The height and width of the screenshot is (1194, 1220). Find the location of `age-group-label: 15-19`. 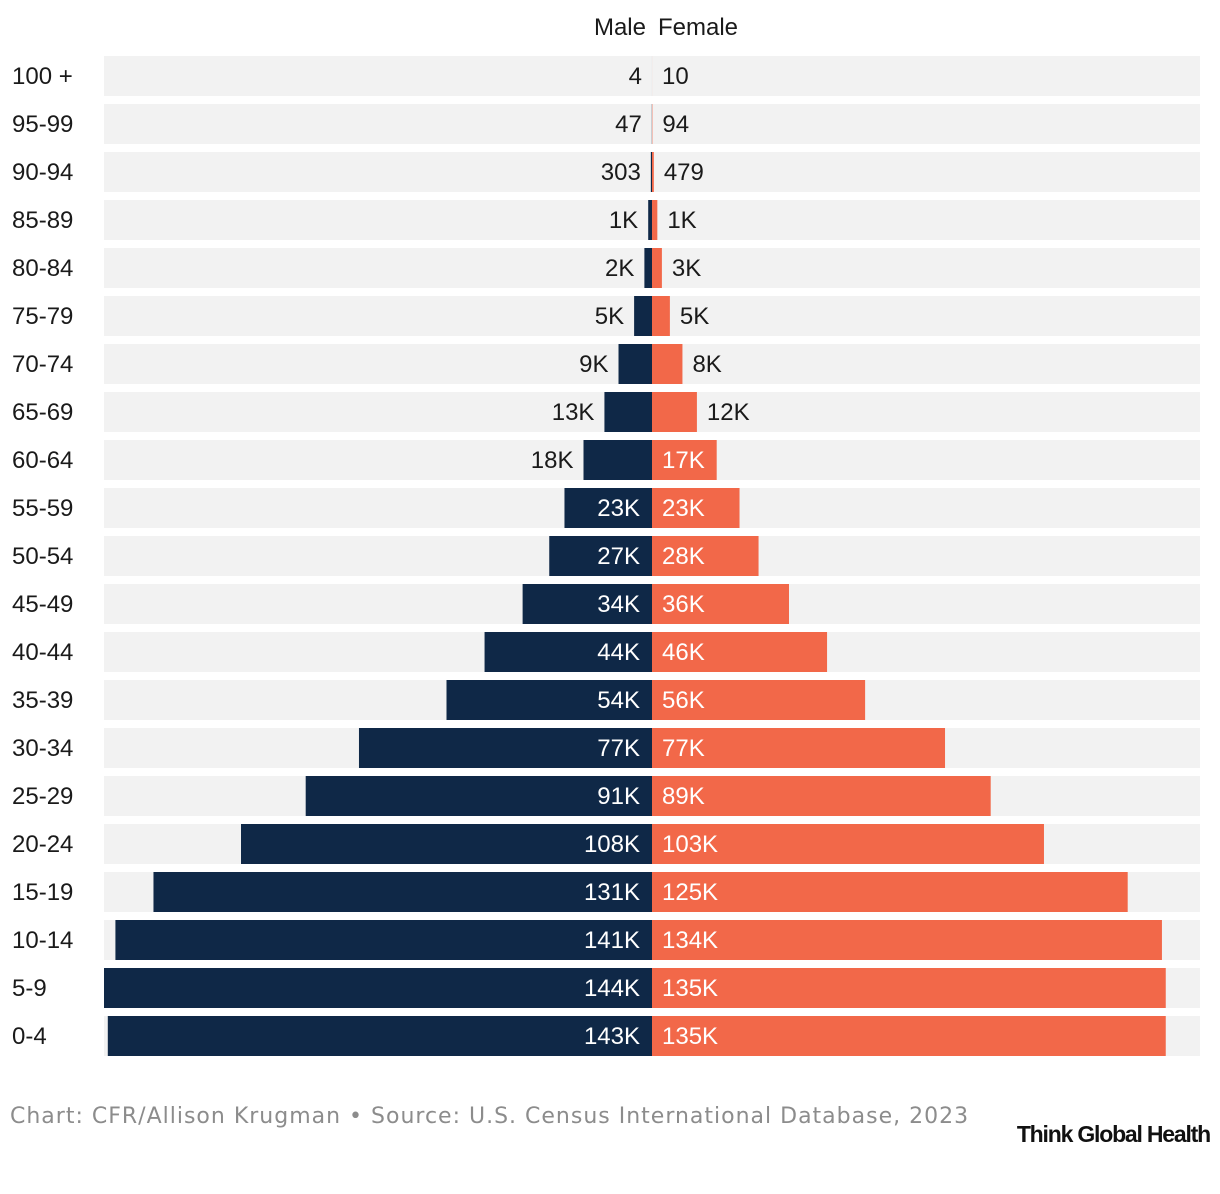

age-group-label: 15-19 is located at coordinates (42, 892).